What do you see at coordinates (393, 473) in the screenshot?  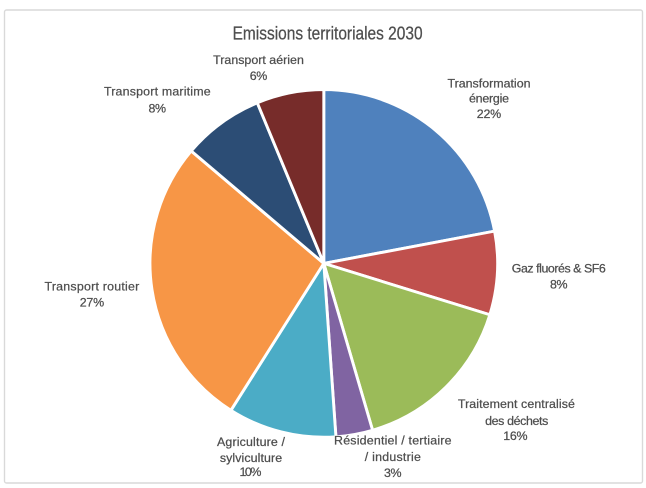 I see `svg-text: 3%` at bounding box center [393, 473].